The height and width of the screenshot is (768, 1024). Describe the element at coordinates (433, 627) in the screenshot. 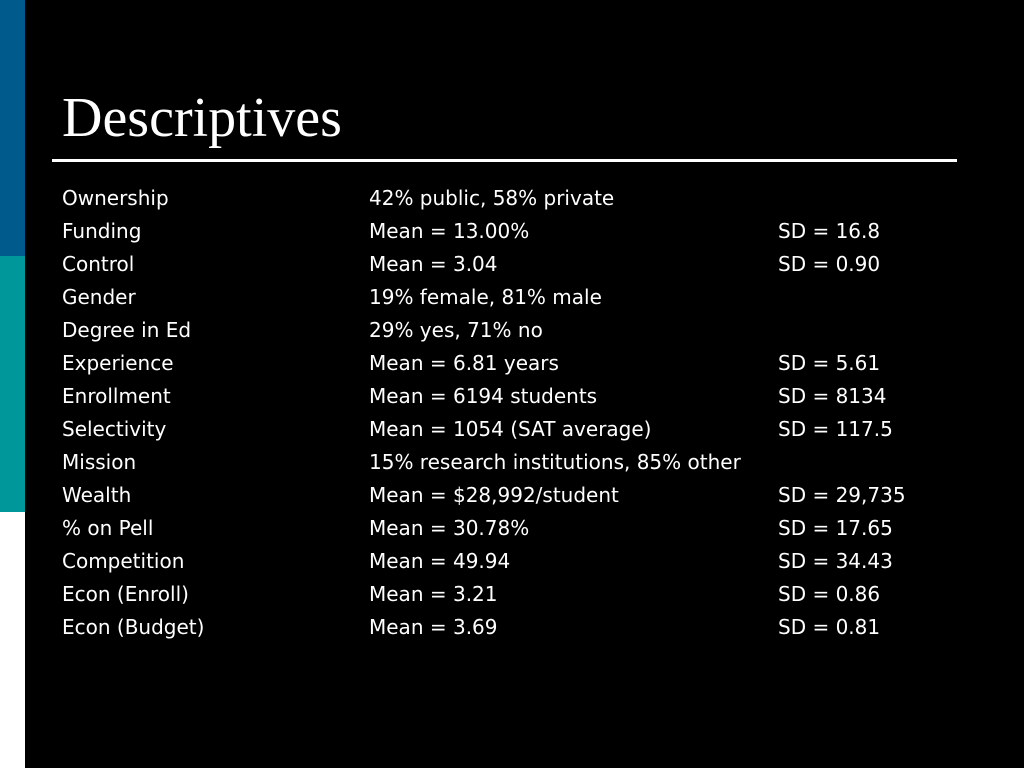

I see `row-value: Mean = 3.69` at that location.